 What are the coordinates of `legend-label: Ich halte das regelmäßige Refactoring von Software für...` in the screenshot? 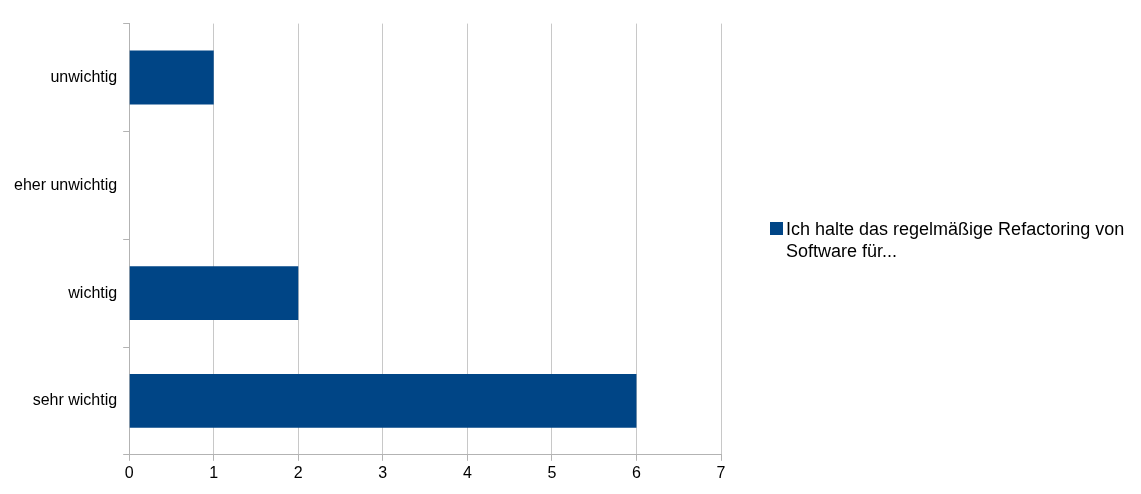 It's located at (956, 240).